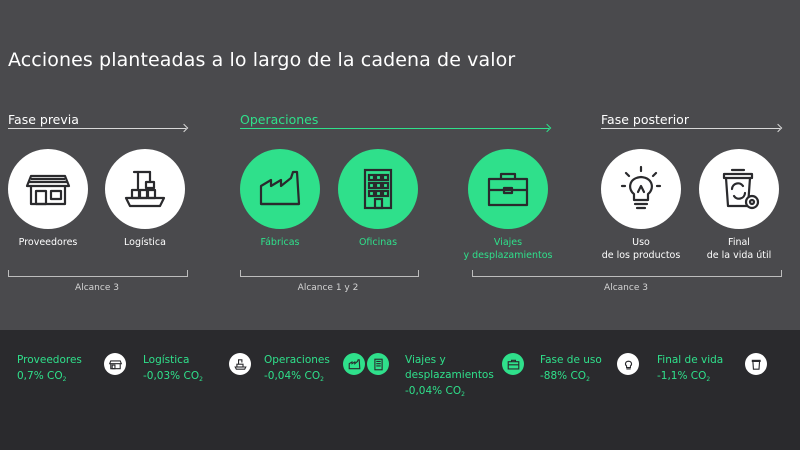 The image size is (800, 450). I want to click on viajes-label-line1: Viajes, so click(508, 242).